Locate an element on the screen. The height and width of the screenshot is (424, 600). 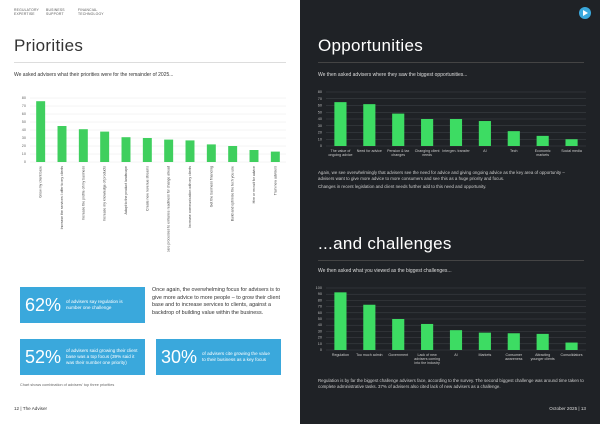
logo is located at coordinates (585, 13).